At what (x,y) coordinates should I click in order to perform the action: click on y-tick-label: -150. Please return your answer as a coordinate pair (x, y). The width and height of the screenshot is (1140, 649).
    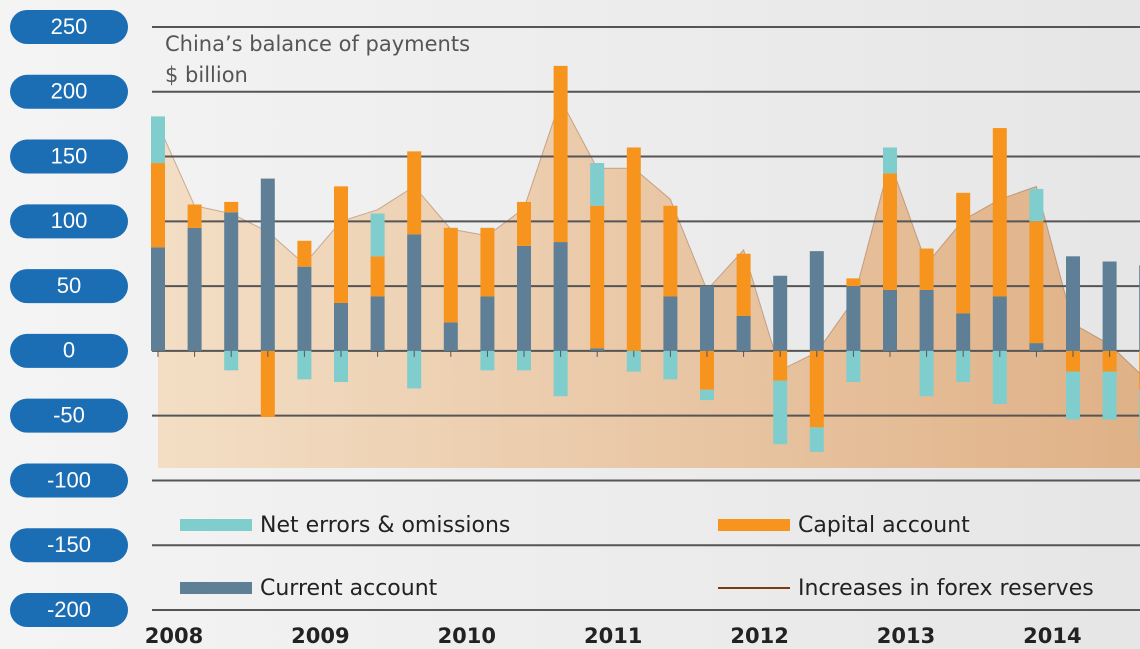
    Looking at the image, I should click on (69, 544).